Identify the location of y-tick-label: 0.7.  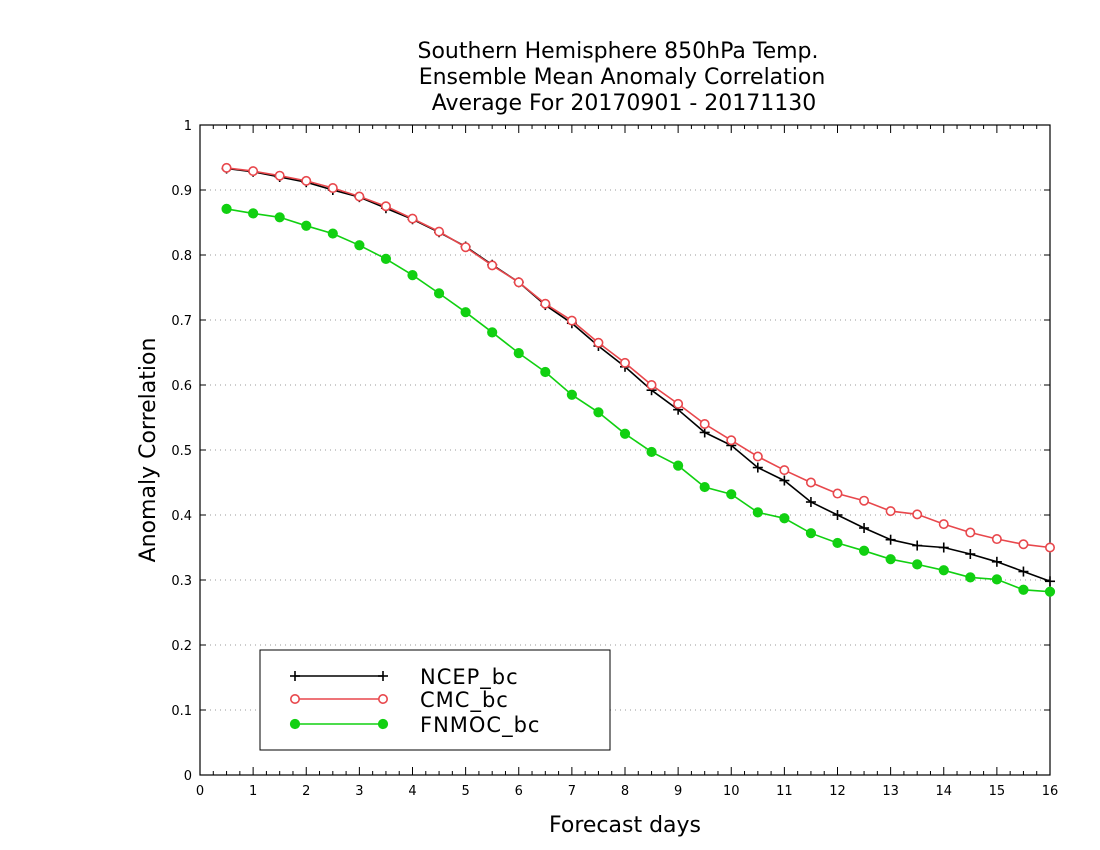
(181, 321).